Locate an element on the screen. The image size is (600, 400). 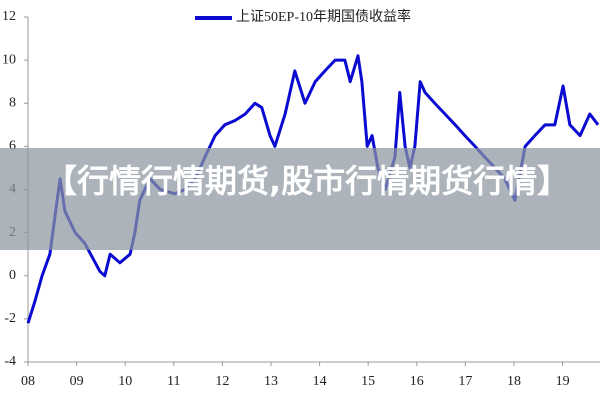
x-tick-label: 17 is located at coordinates (465, 381).